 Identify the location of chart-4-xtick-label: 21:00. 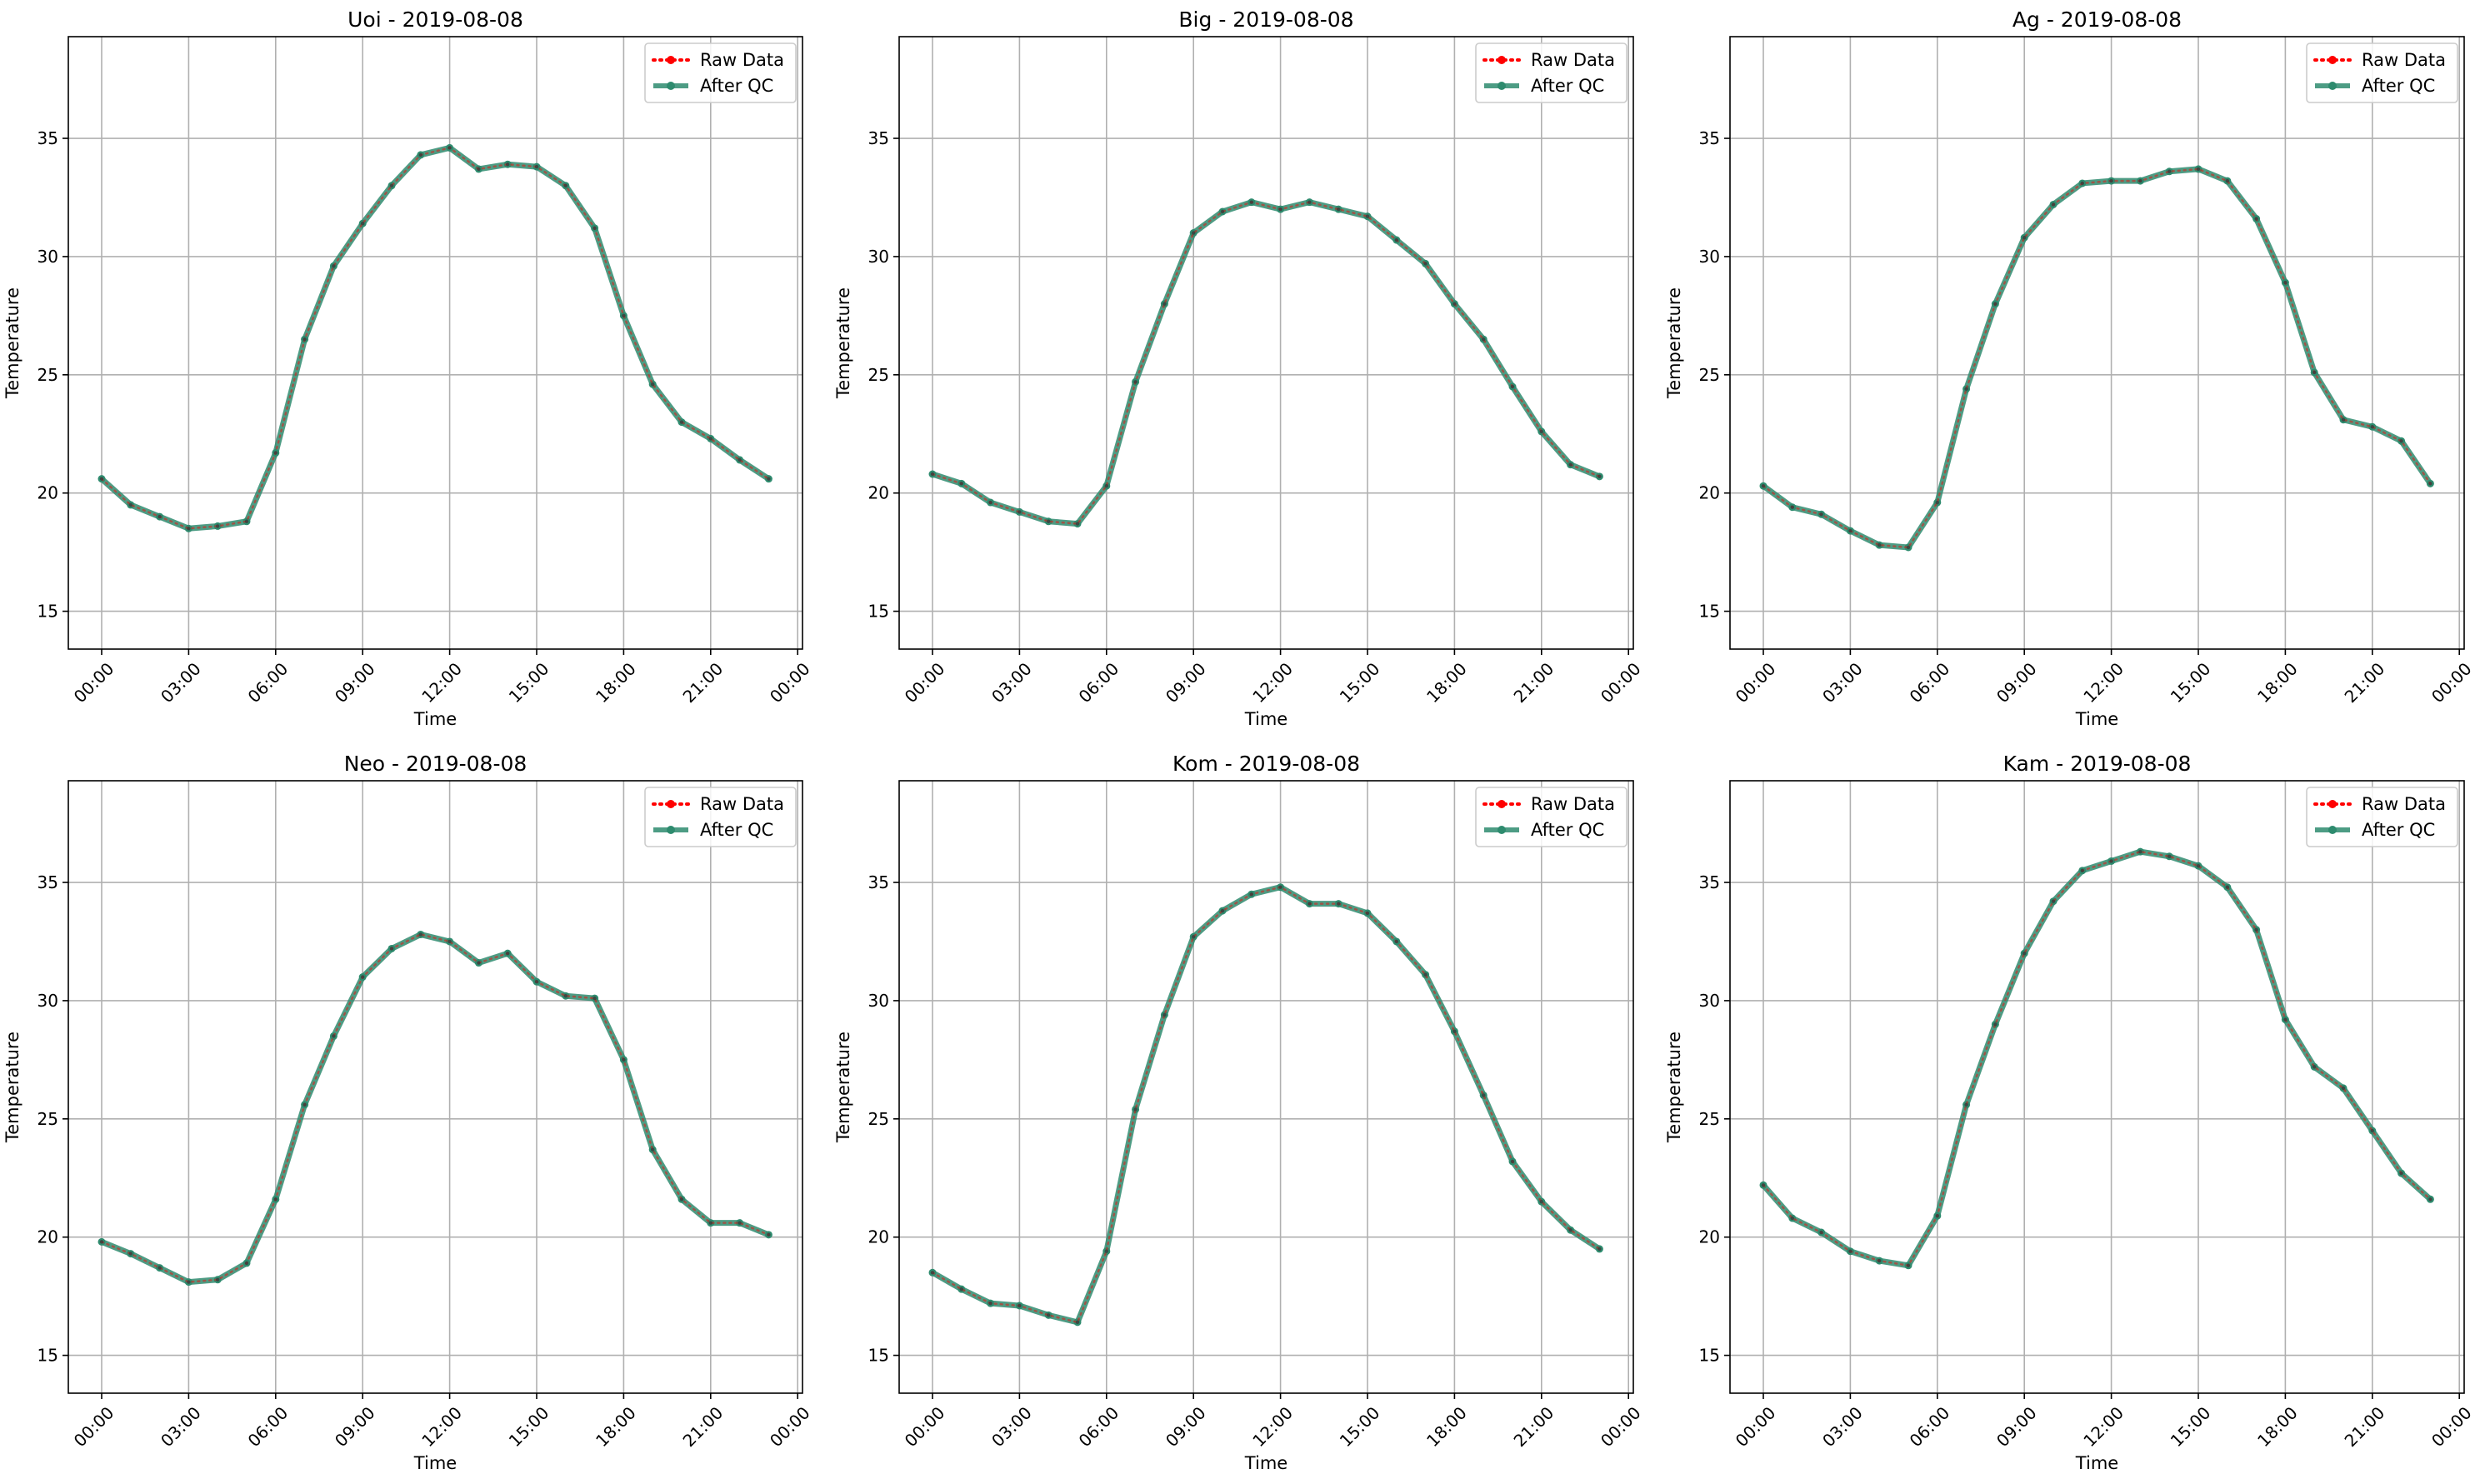
(703, 1426).